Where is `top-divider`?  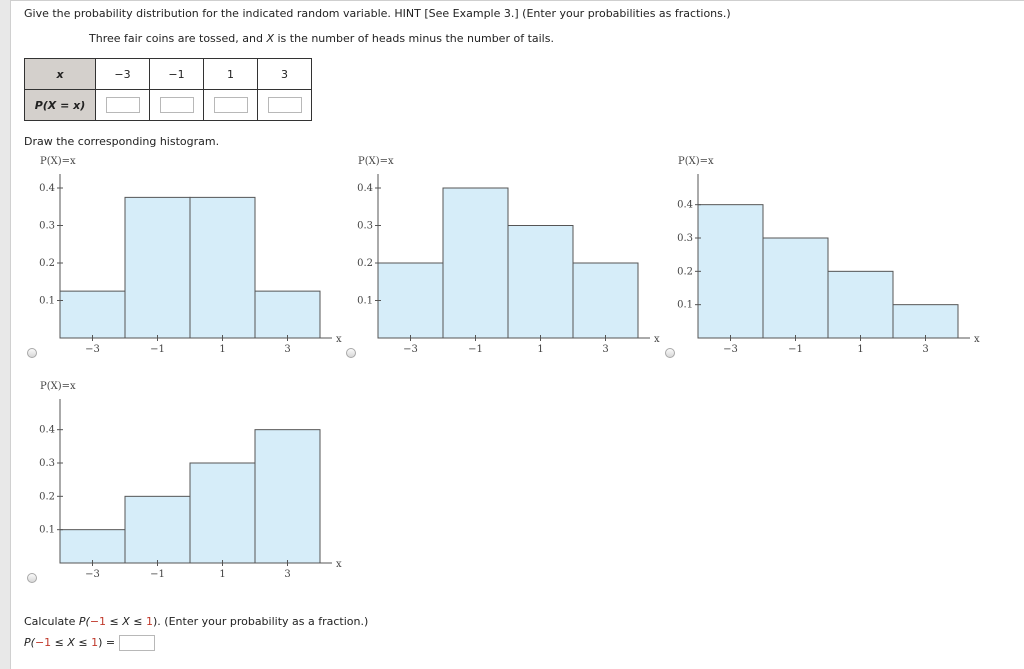 top-divider is located at coordinates (517, 0).